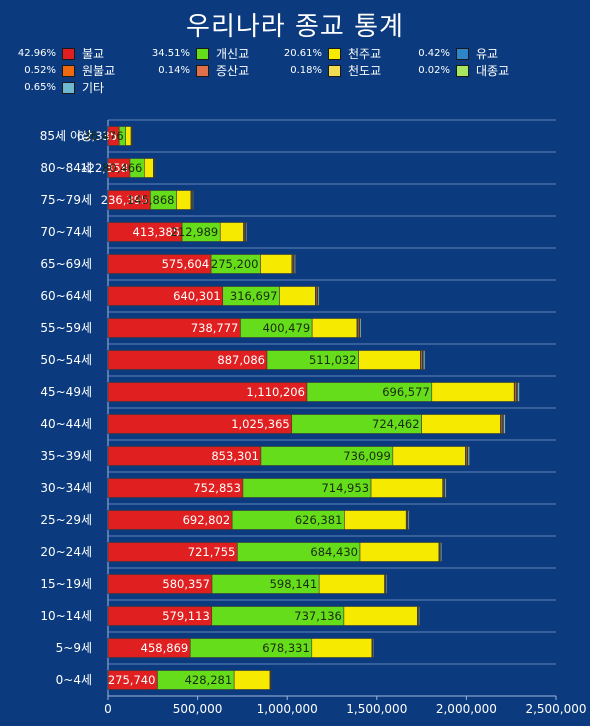 The image size is (590, 726). What do you see at coordinates (333, 360) in the screenshot?
I see `data-label: 511,032` at bounding box center [333, 360].